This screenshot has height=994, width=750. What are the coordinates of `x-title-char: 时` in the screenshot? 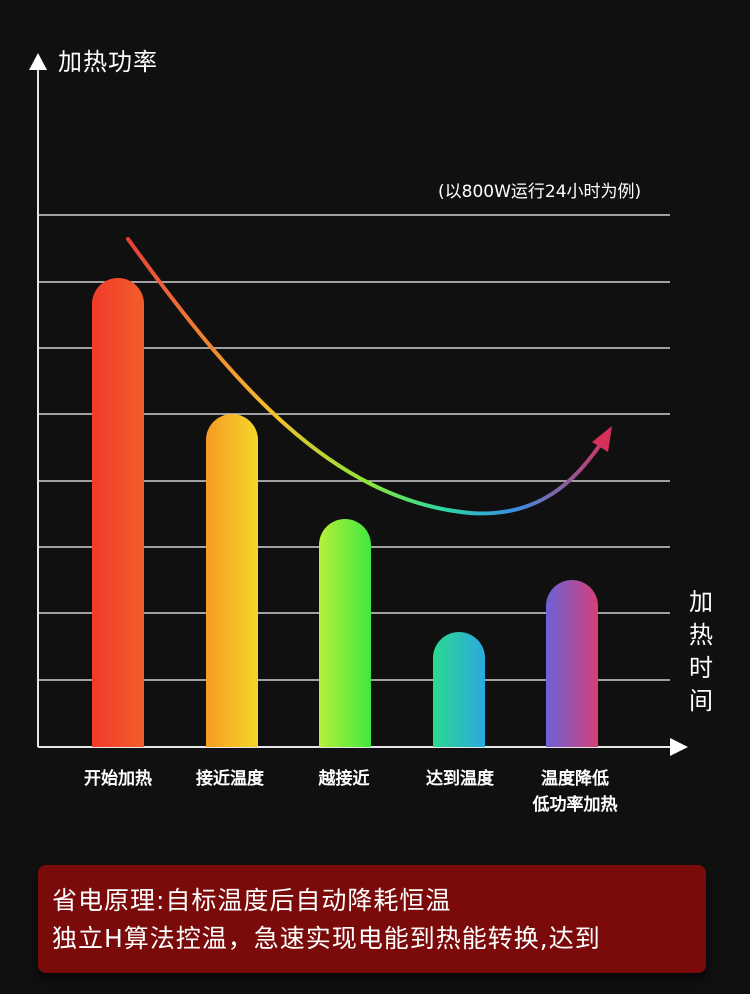 It's located at (701, 668).